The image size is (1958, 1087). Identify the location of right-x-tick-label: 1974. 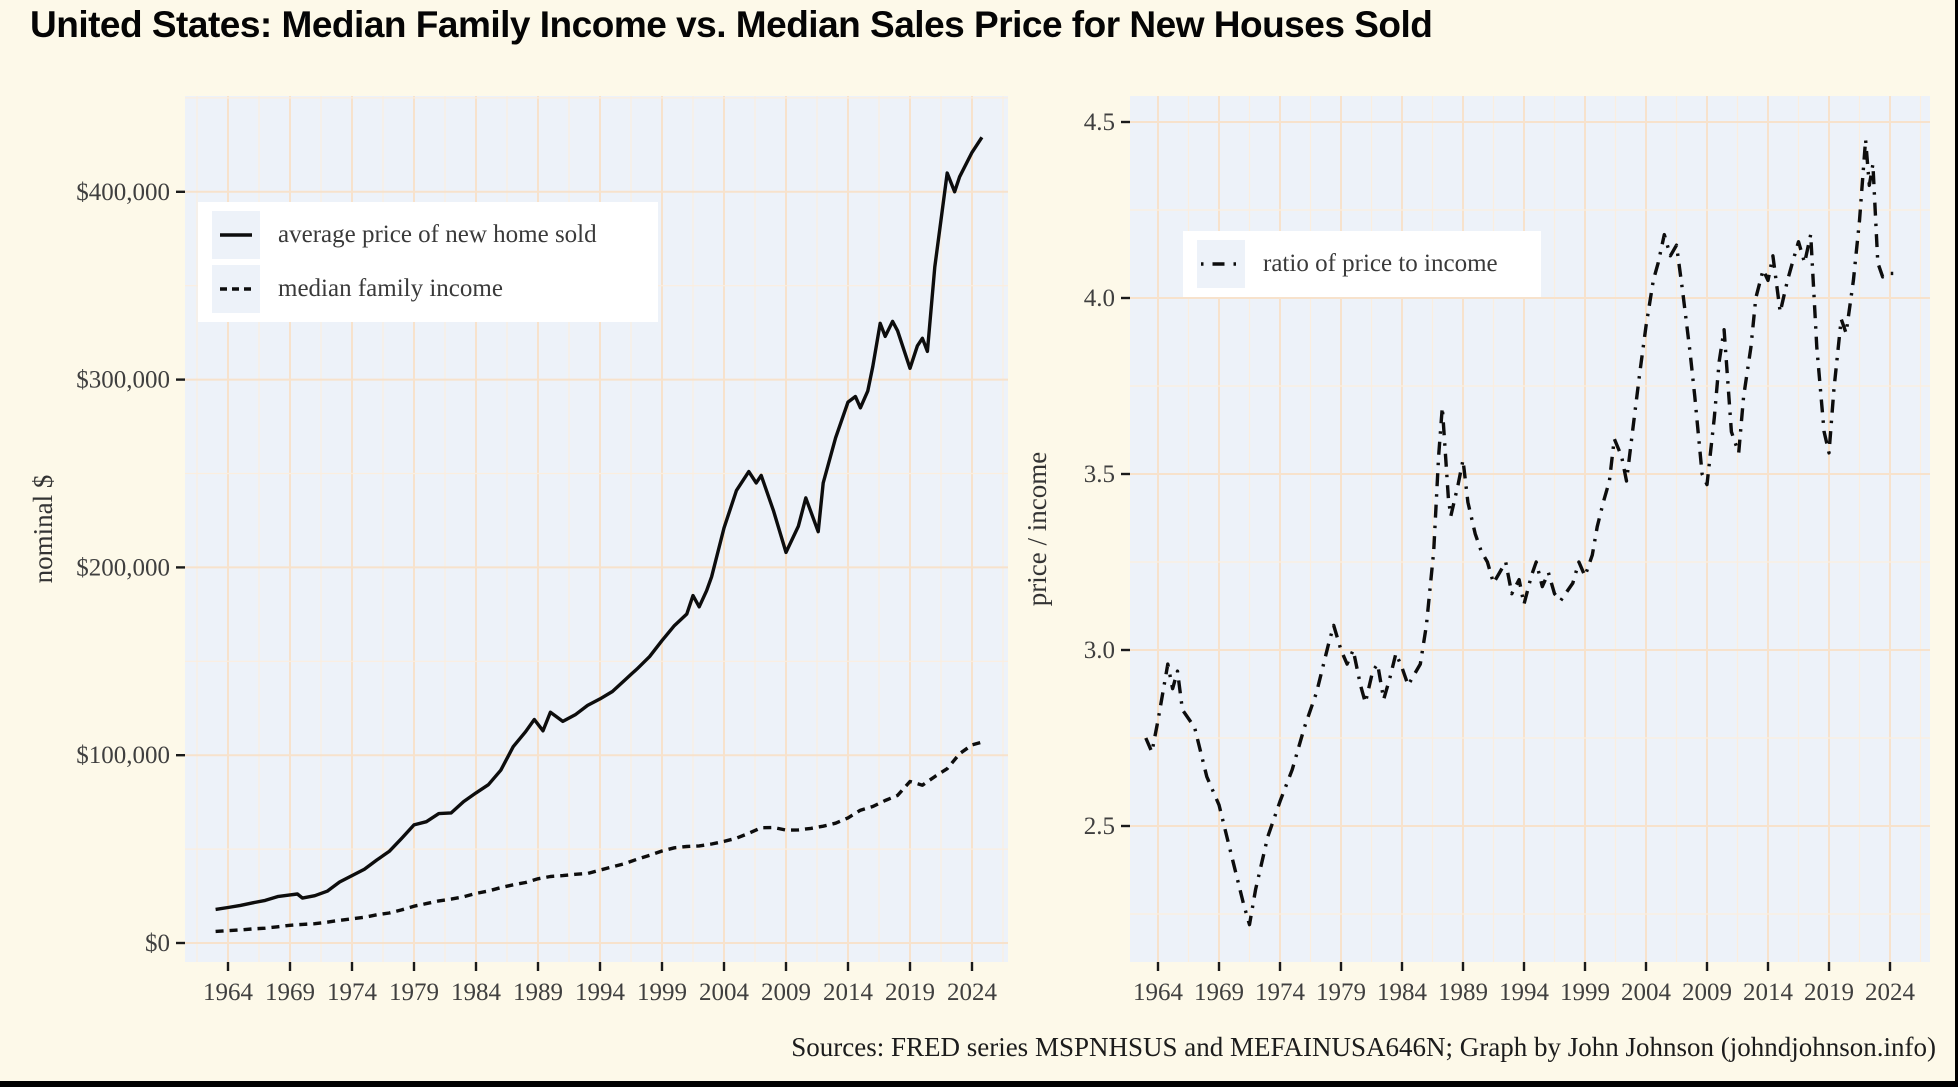
(1280, 992).